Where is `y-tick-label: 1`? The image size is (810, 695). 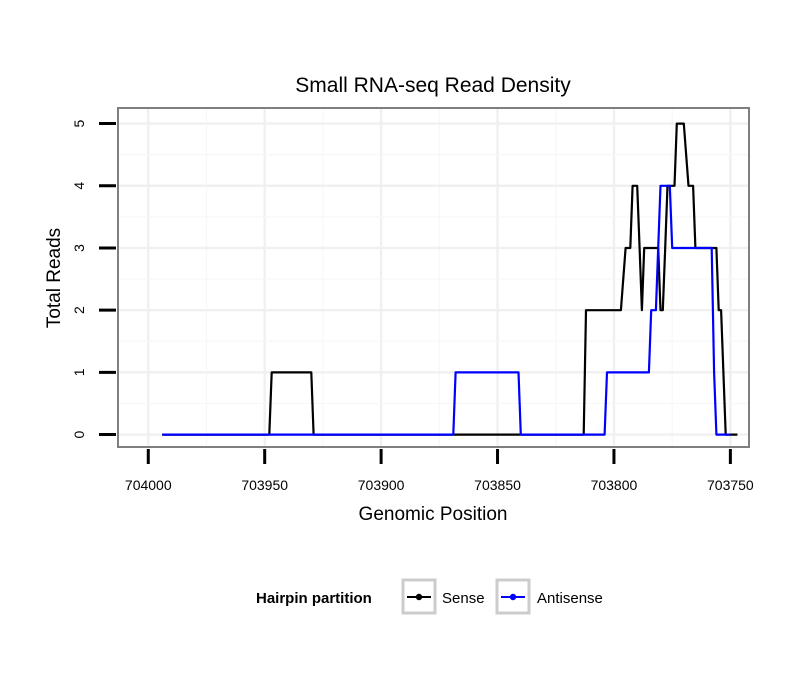
y-tick-label: 1 is located at coordinates (79, 372).